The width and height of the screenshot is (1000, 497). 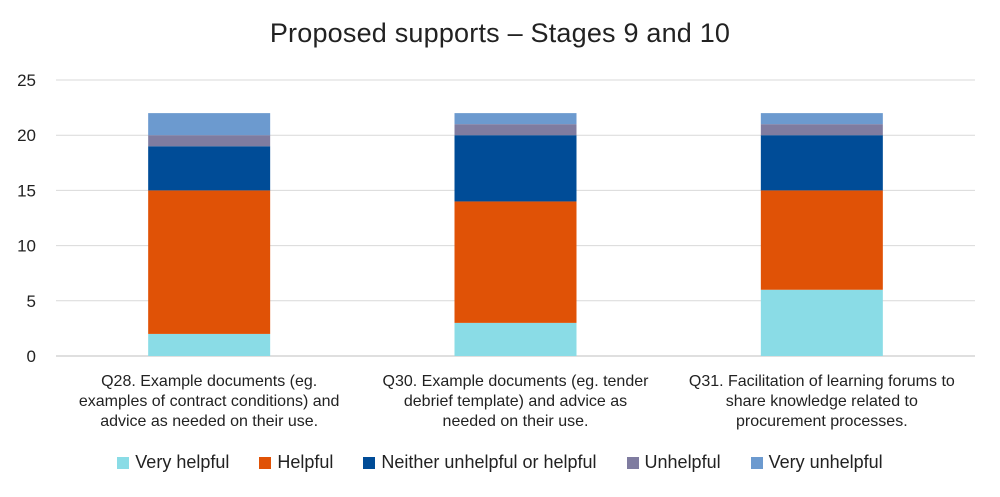 What do you see at coordinates (26, 80) in the screenshot?
I see `y-tick-label: 25` at bounding box center [26, 80].